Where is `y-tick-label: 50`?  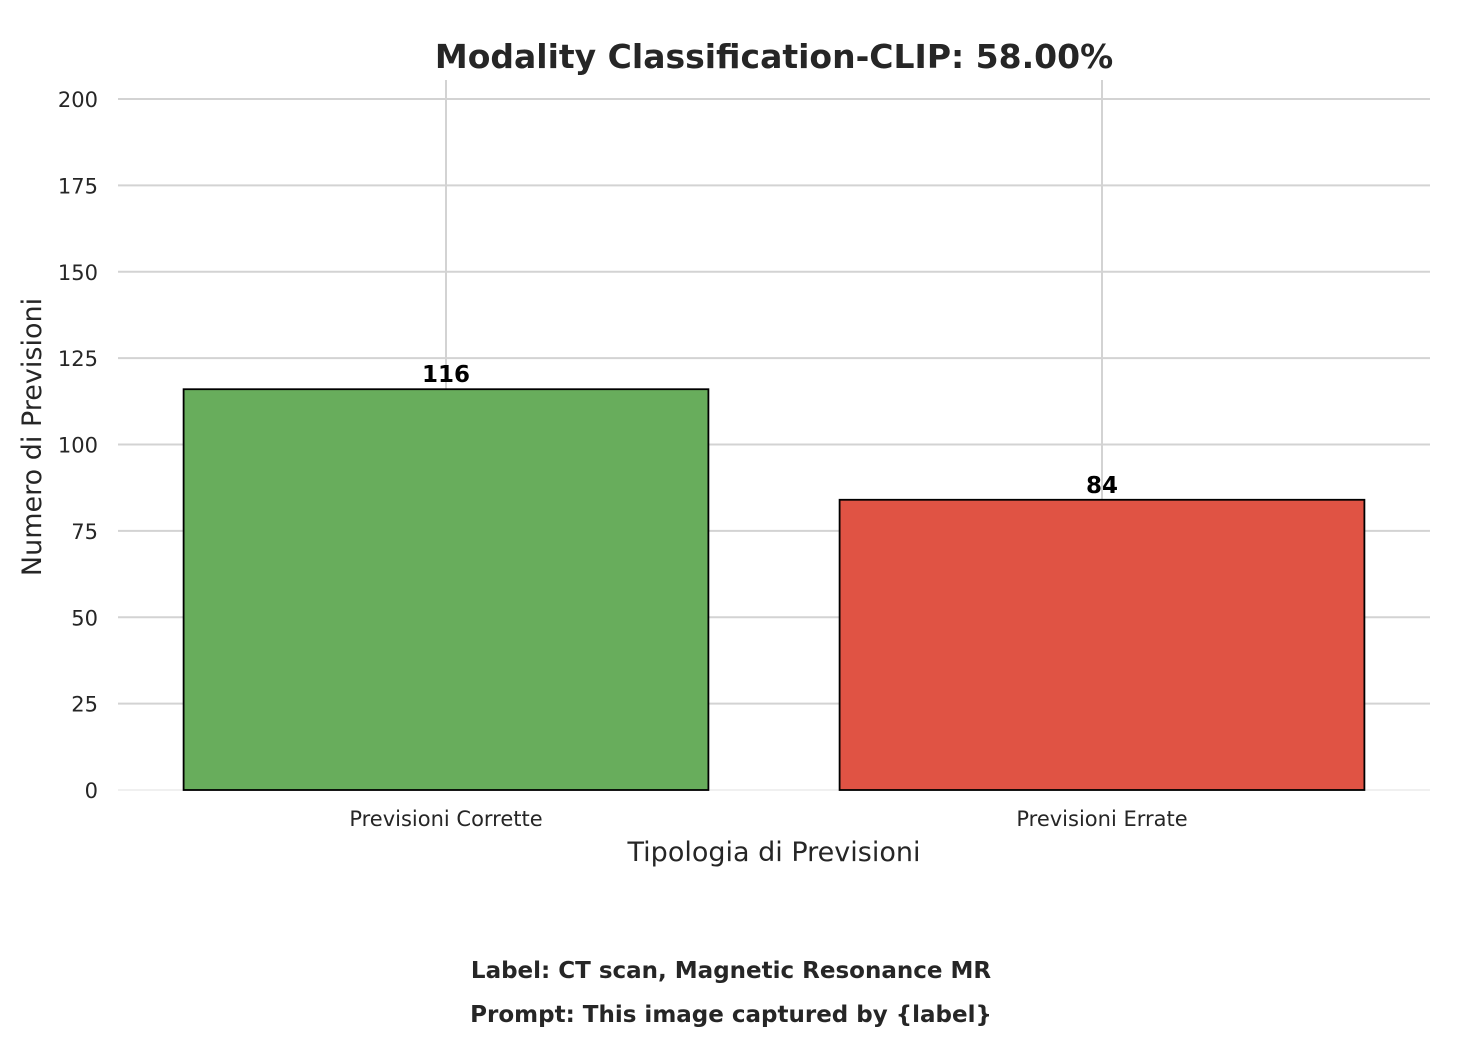
y-tick-label: 50 is located at coordinates (84, 618).